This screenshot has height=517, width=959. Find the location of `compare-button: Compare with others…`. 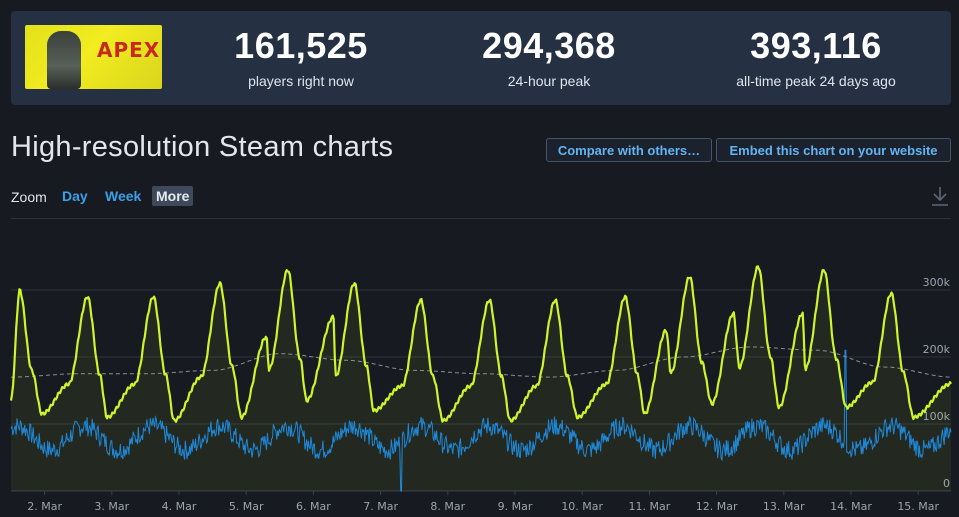

compare-button: Compare with others… is located at coordinates (629, 150).